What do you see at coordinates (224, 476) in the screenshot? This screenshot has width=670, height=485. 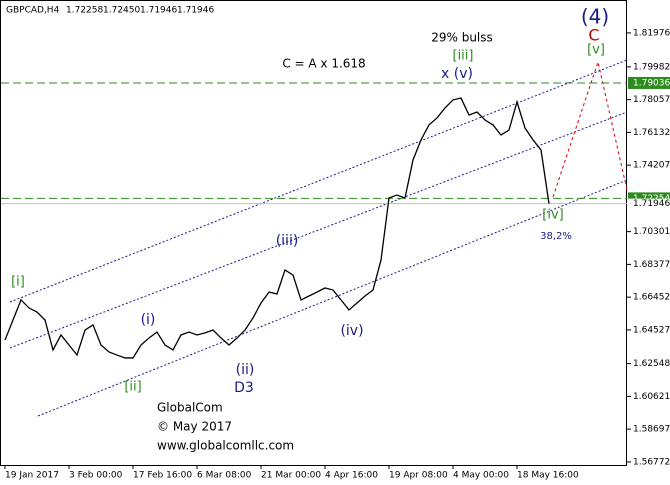 I see `x-tick-label: 6 Mar 08:00` at bounding box center [224, 476].